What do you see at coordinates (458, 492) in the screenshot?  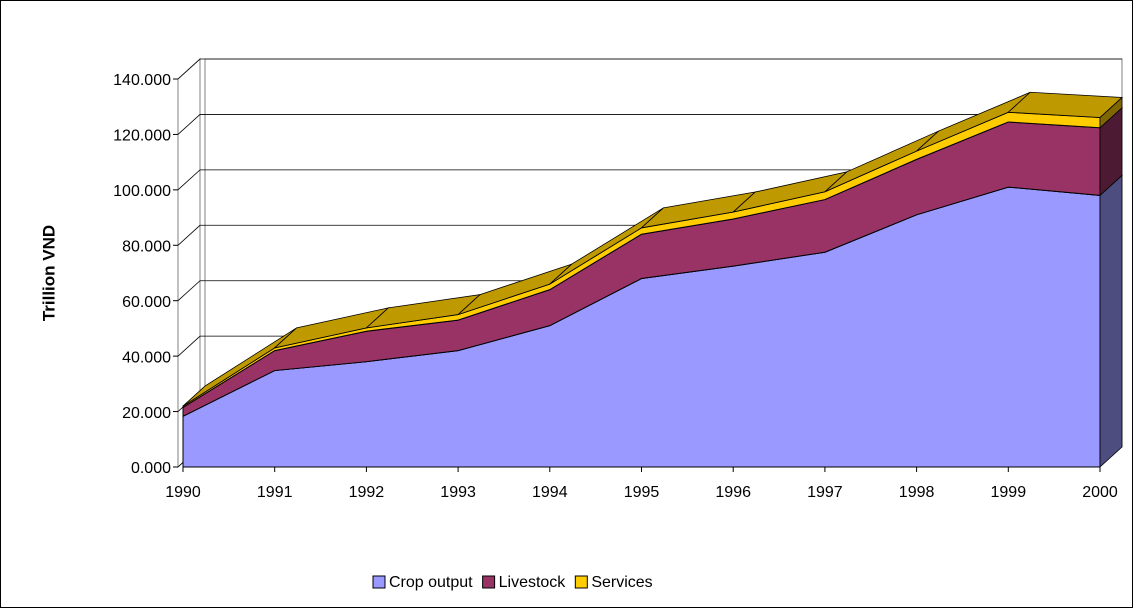 I see `x-tick-label: 1993` at bounding box center [458, 492].